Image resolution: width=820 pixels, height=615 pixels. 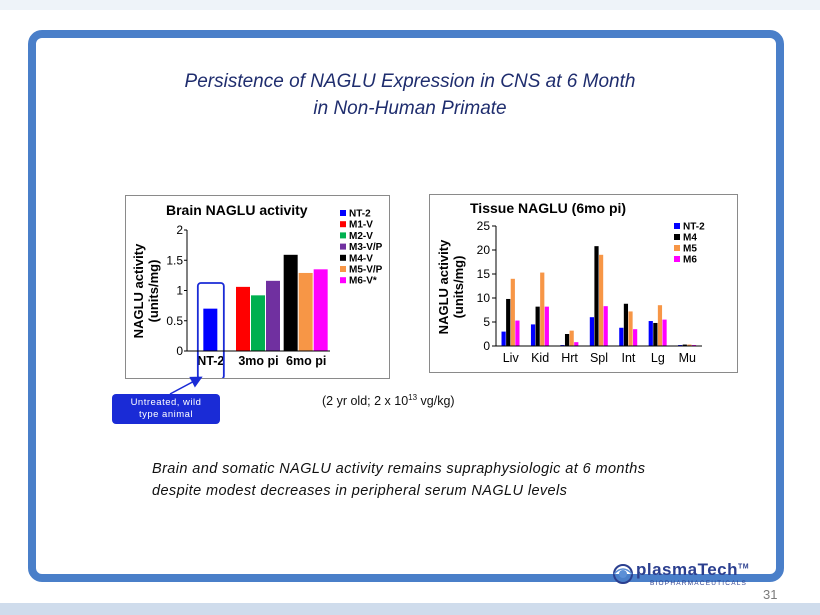 I want to click on brain-bar-m6-v-, so click(x=320, y=310).